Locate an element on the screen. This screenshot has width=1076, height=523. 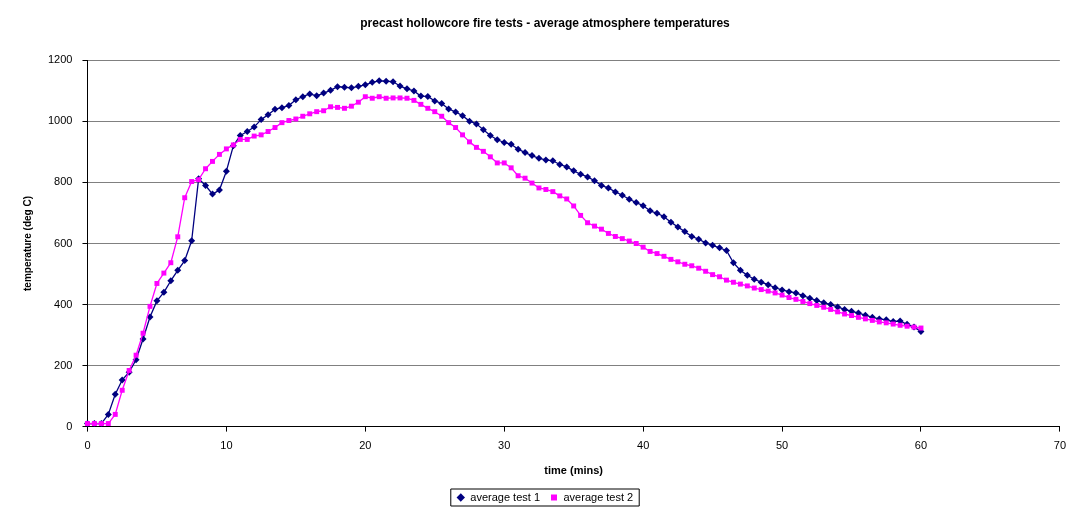
x-tick-label: 60 is located at coordinates (921, 445).